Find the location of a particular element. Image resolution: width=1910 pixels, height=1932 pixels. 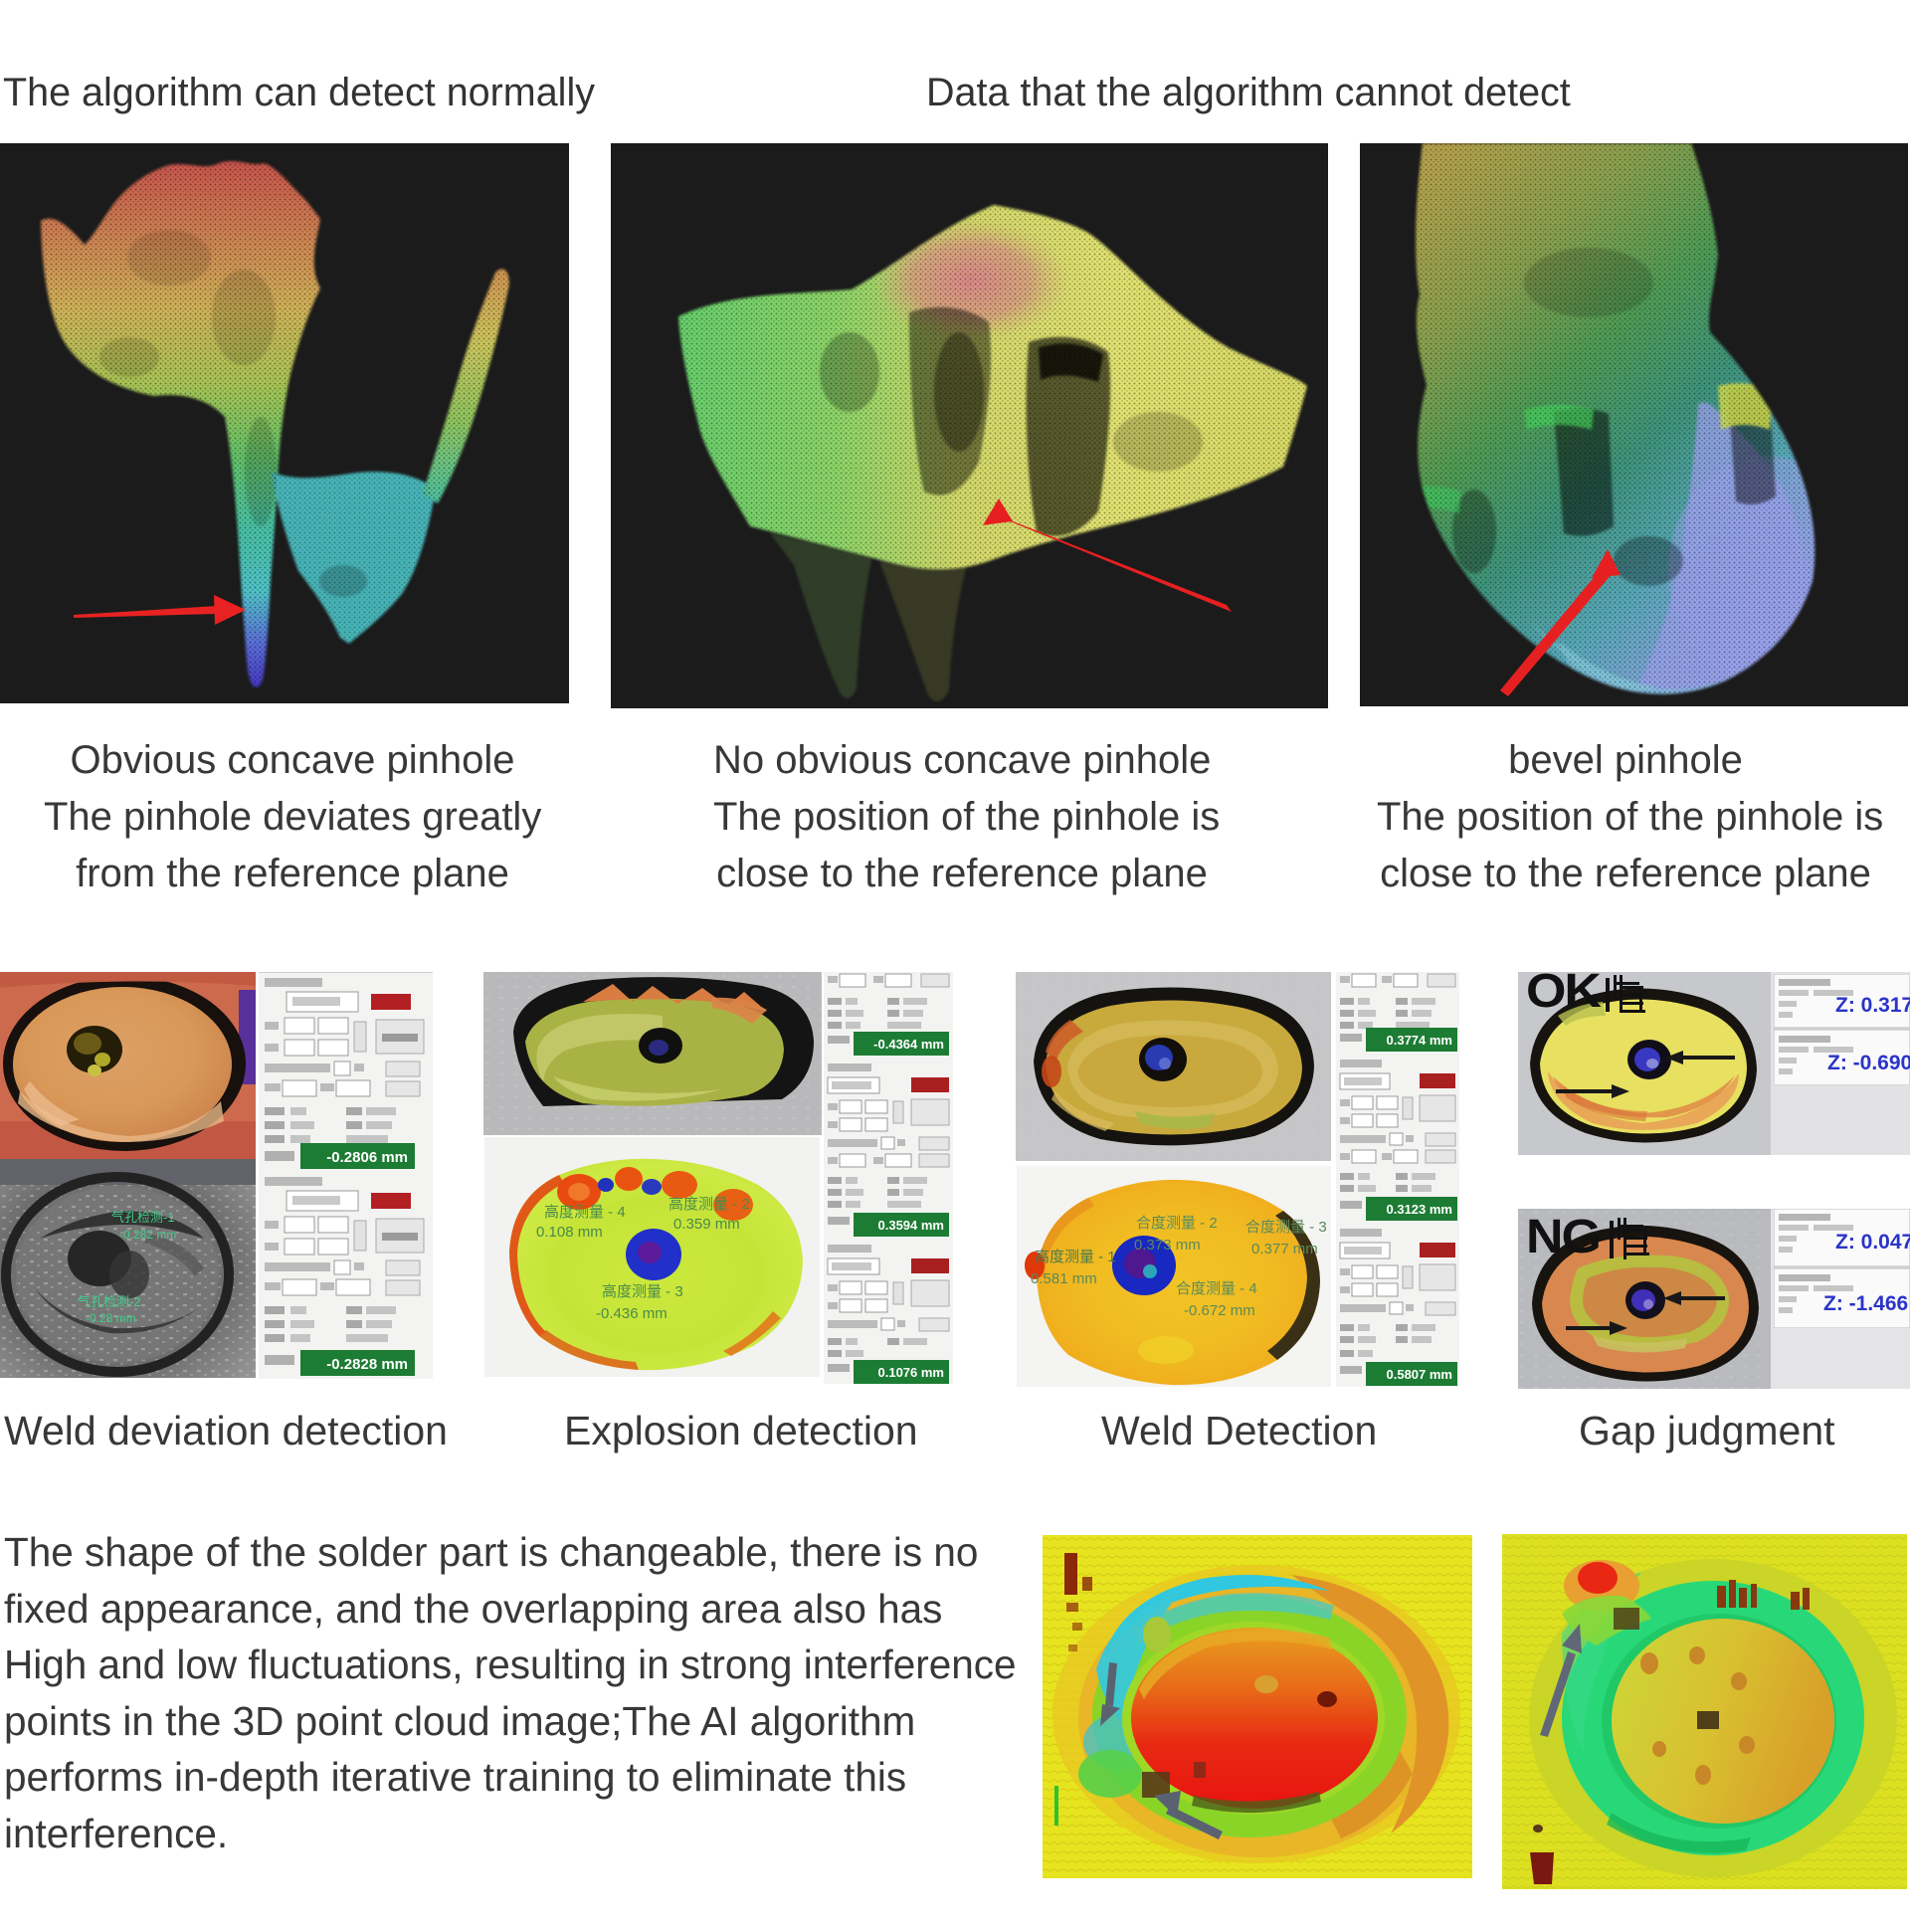

svg-text: Z: 0.047 is located at coordinates (1872, 1242).